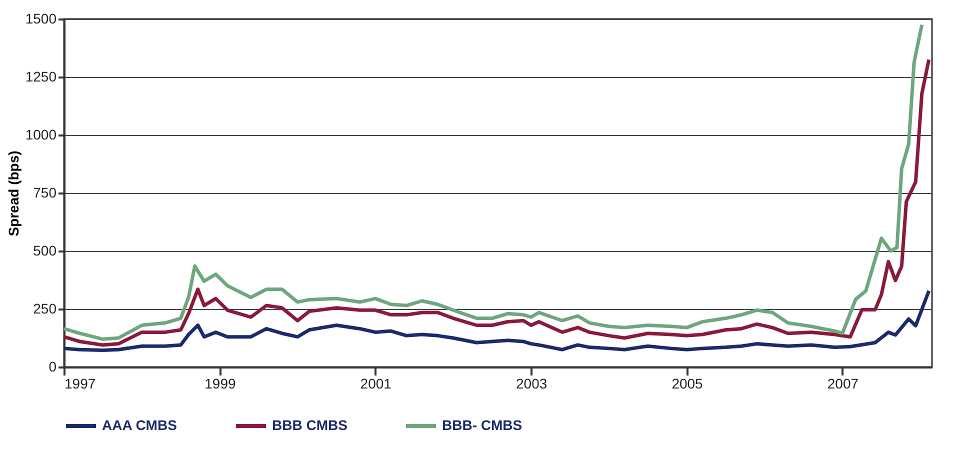  Describe the element at coordinates (482, 425) in the screenshot. I see `legend-label: BBB- CMBS` at that location.